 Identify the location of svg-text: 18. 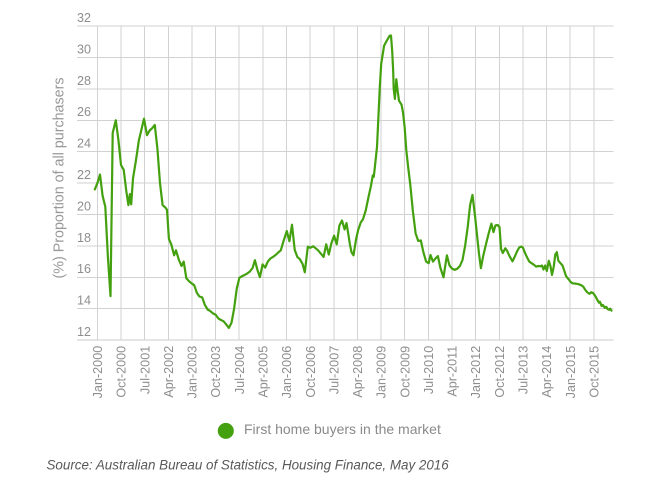
(84, 238).